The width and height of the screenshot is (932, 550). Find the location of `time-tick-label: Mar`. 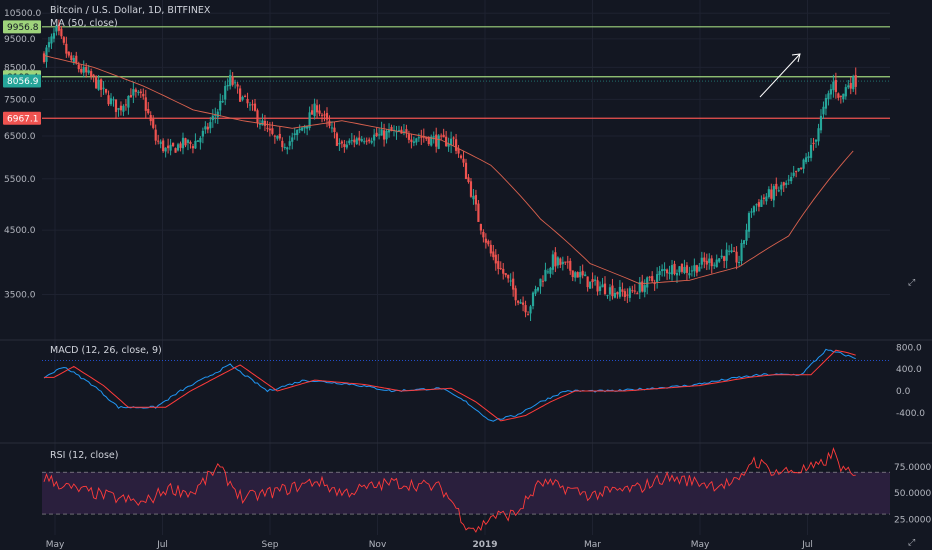

time-tick-label: Mar is located at coordinates (592, 545).